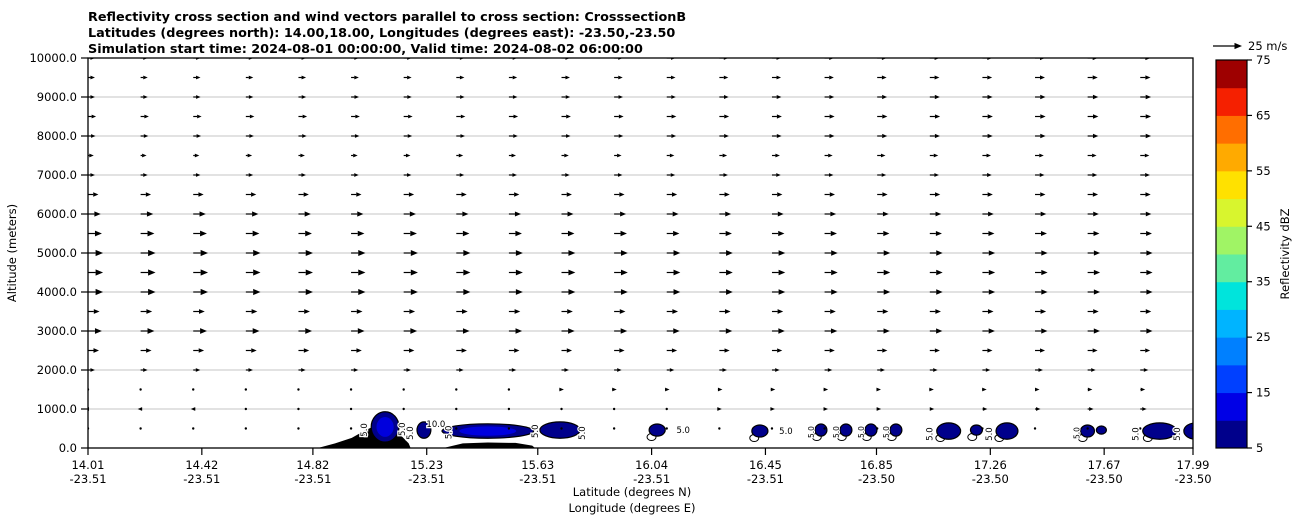  I want to click on y-tick-label: 3000.0, so click(57, 331).